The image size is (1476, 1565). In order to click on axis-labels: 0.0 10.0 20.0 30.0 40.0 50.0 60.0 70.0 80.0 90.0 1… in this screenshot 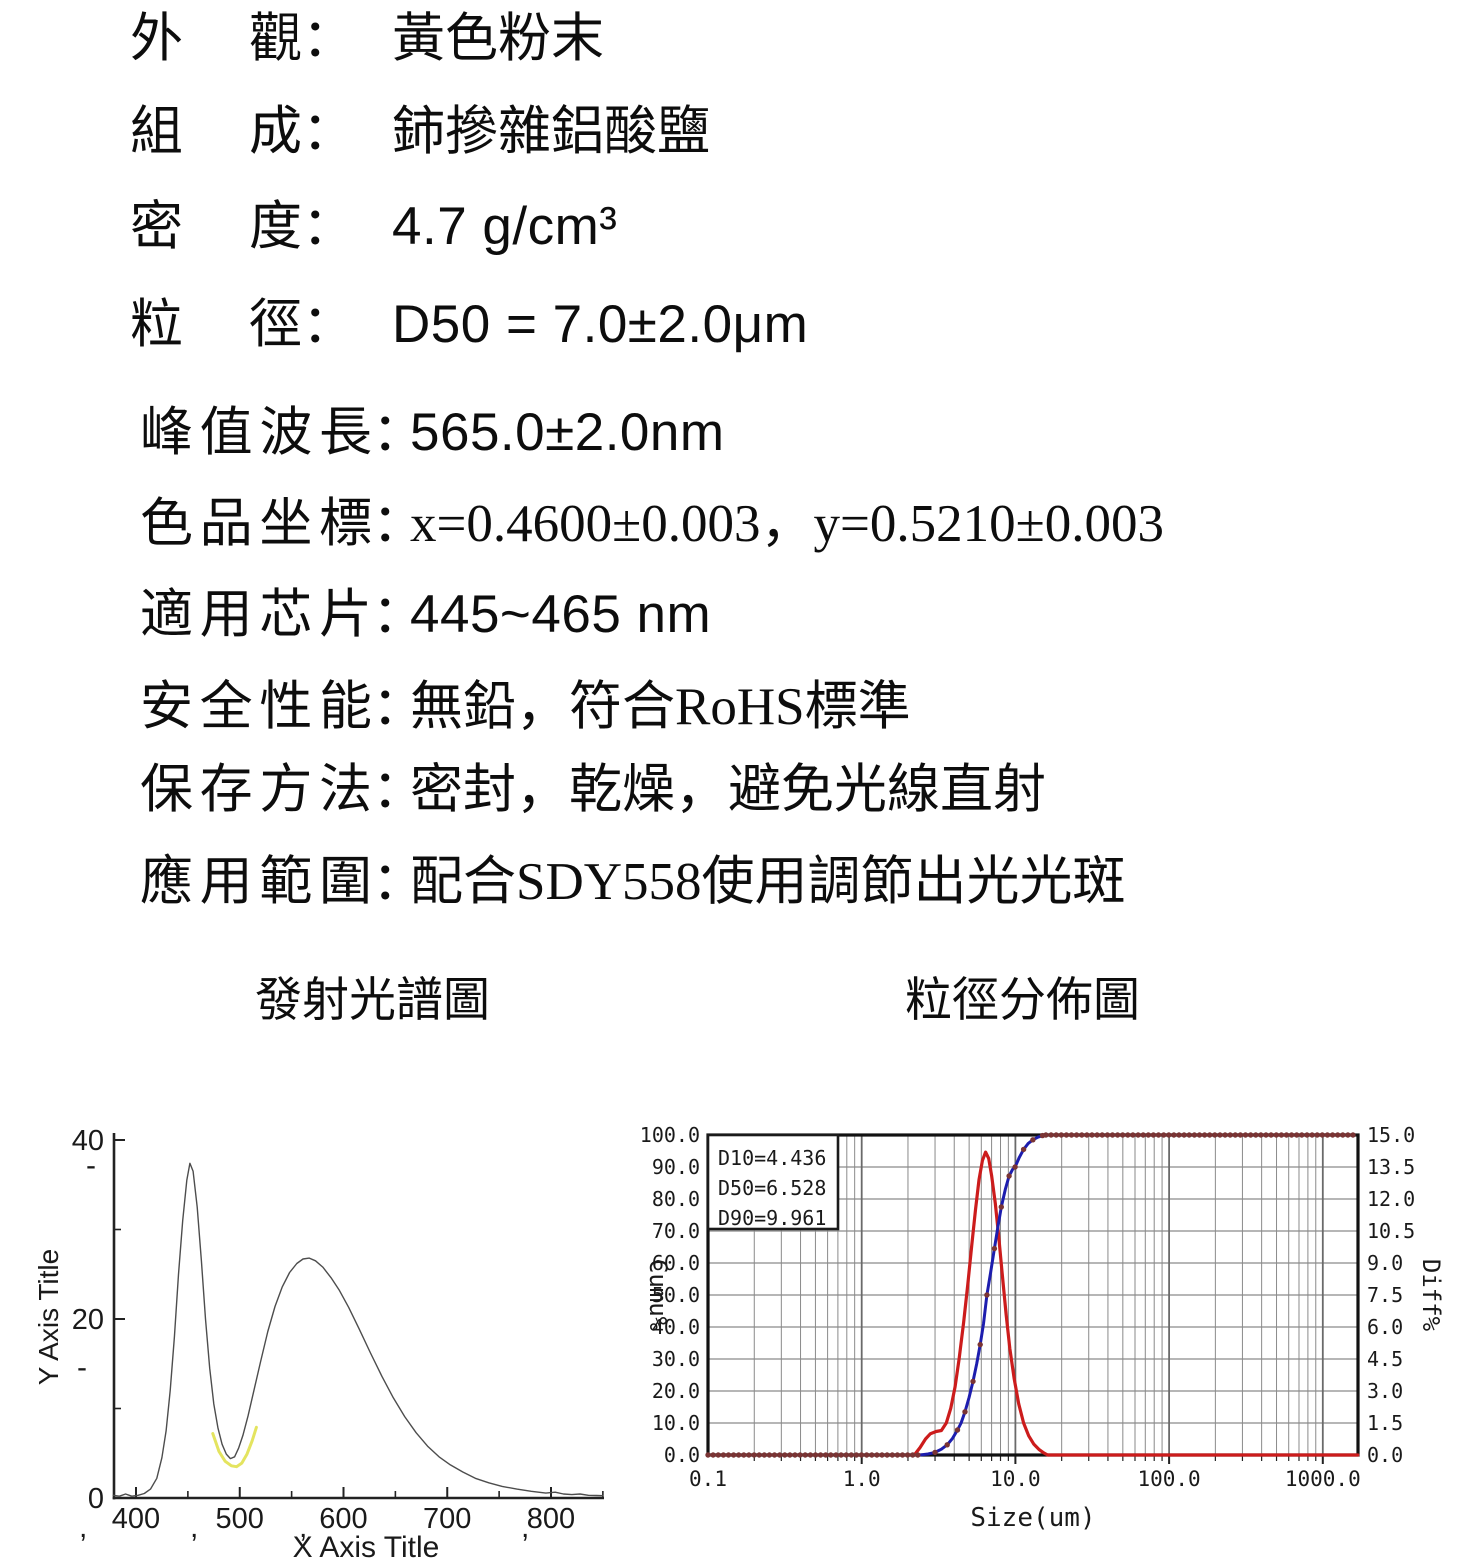, I will do `click(1027, 1307)`.